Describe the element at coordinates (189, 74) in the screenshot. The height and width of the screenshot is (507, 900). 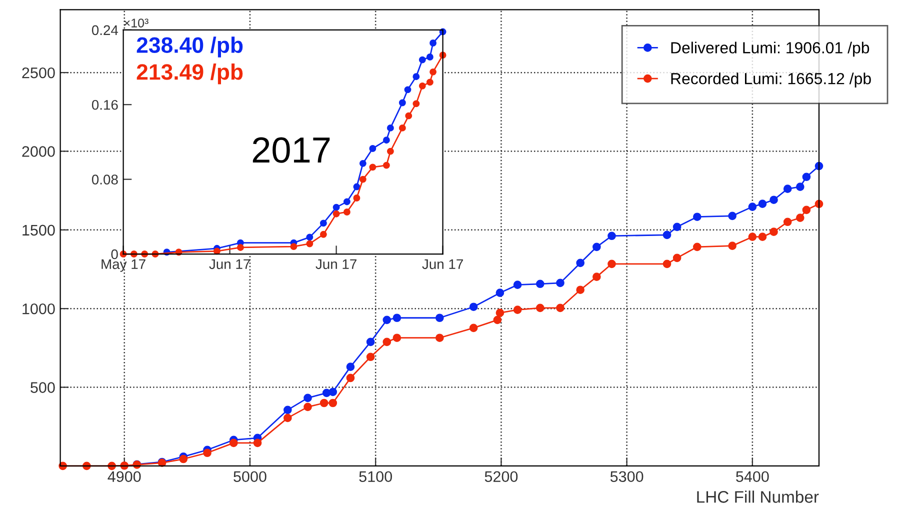
I see `annotation: 213.49 /pb` at that location.